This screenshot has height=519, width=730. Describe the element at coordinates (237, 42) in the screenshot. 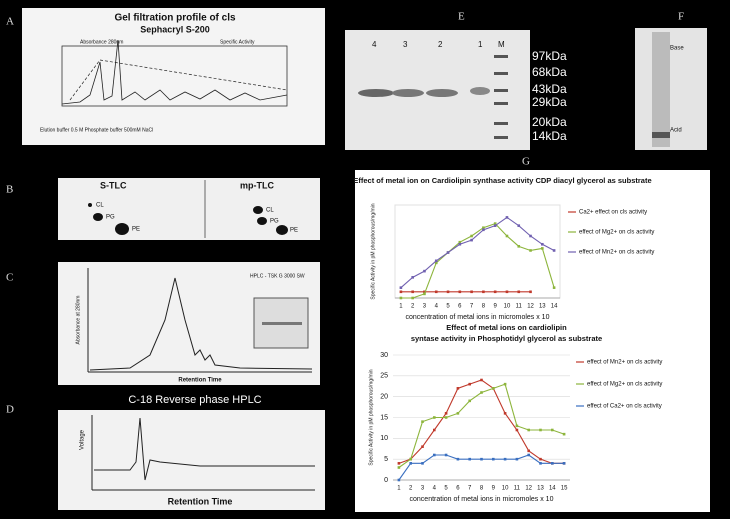

I see `axis-label: Specific Activity` at that location.